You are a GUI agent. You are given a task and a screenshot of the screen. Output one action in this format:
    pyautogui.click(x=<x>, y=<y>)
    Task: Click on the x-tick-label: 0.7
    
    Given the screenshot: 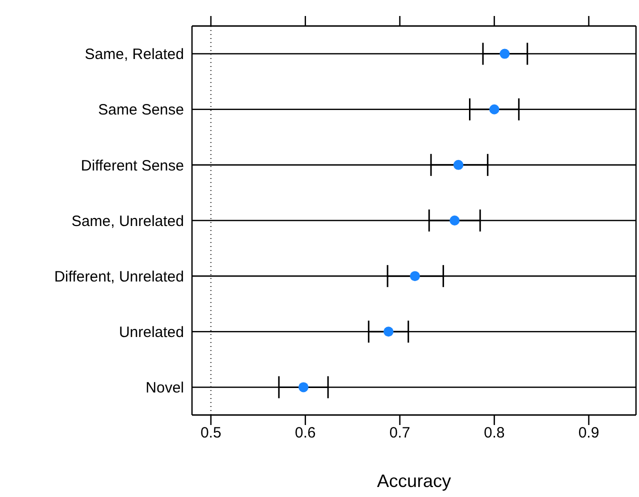 What is the action you would take?
    pyautogui.click(x=399, y=433)
    